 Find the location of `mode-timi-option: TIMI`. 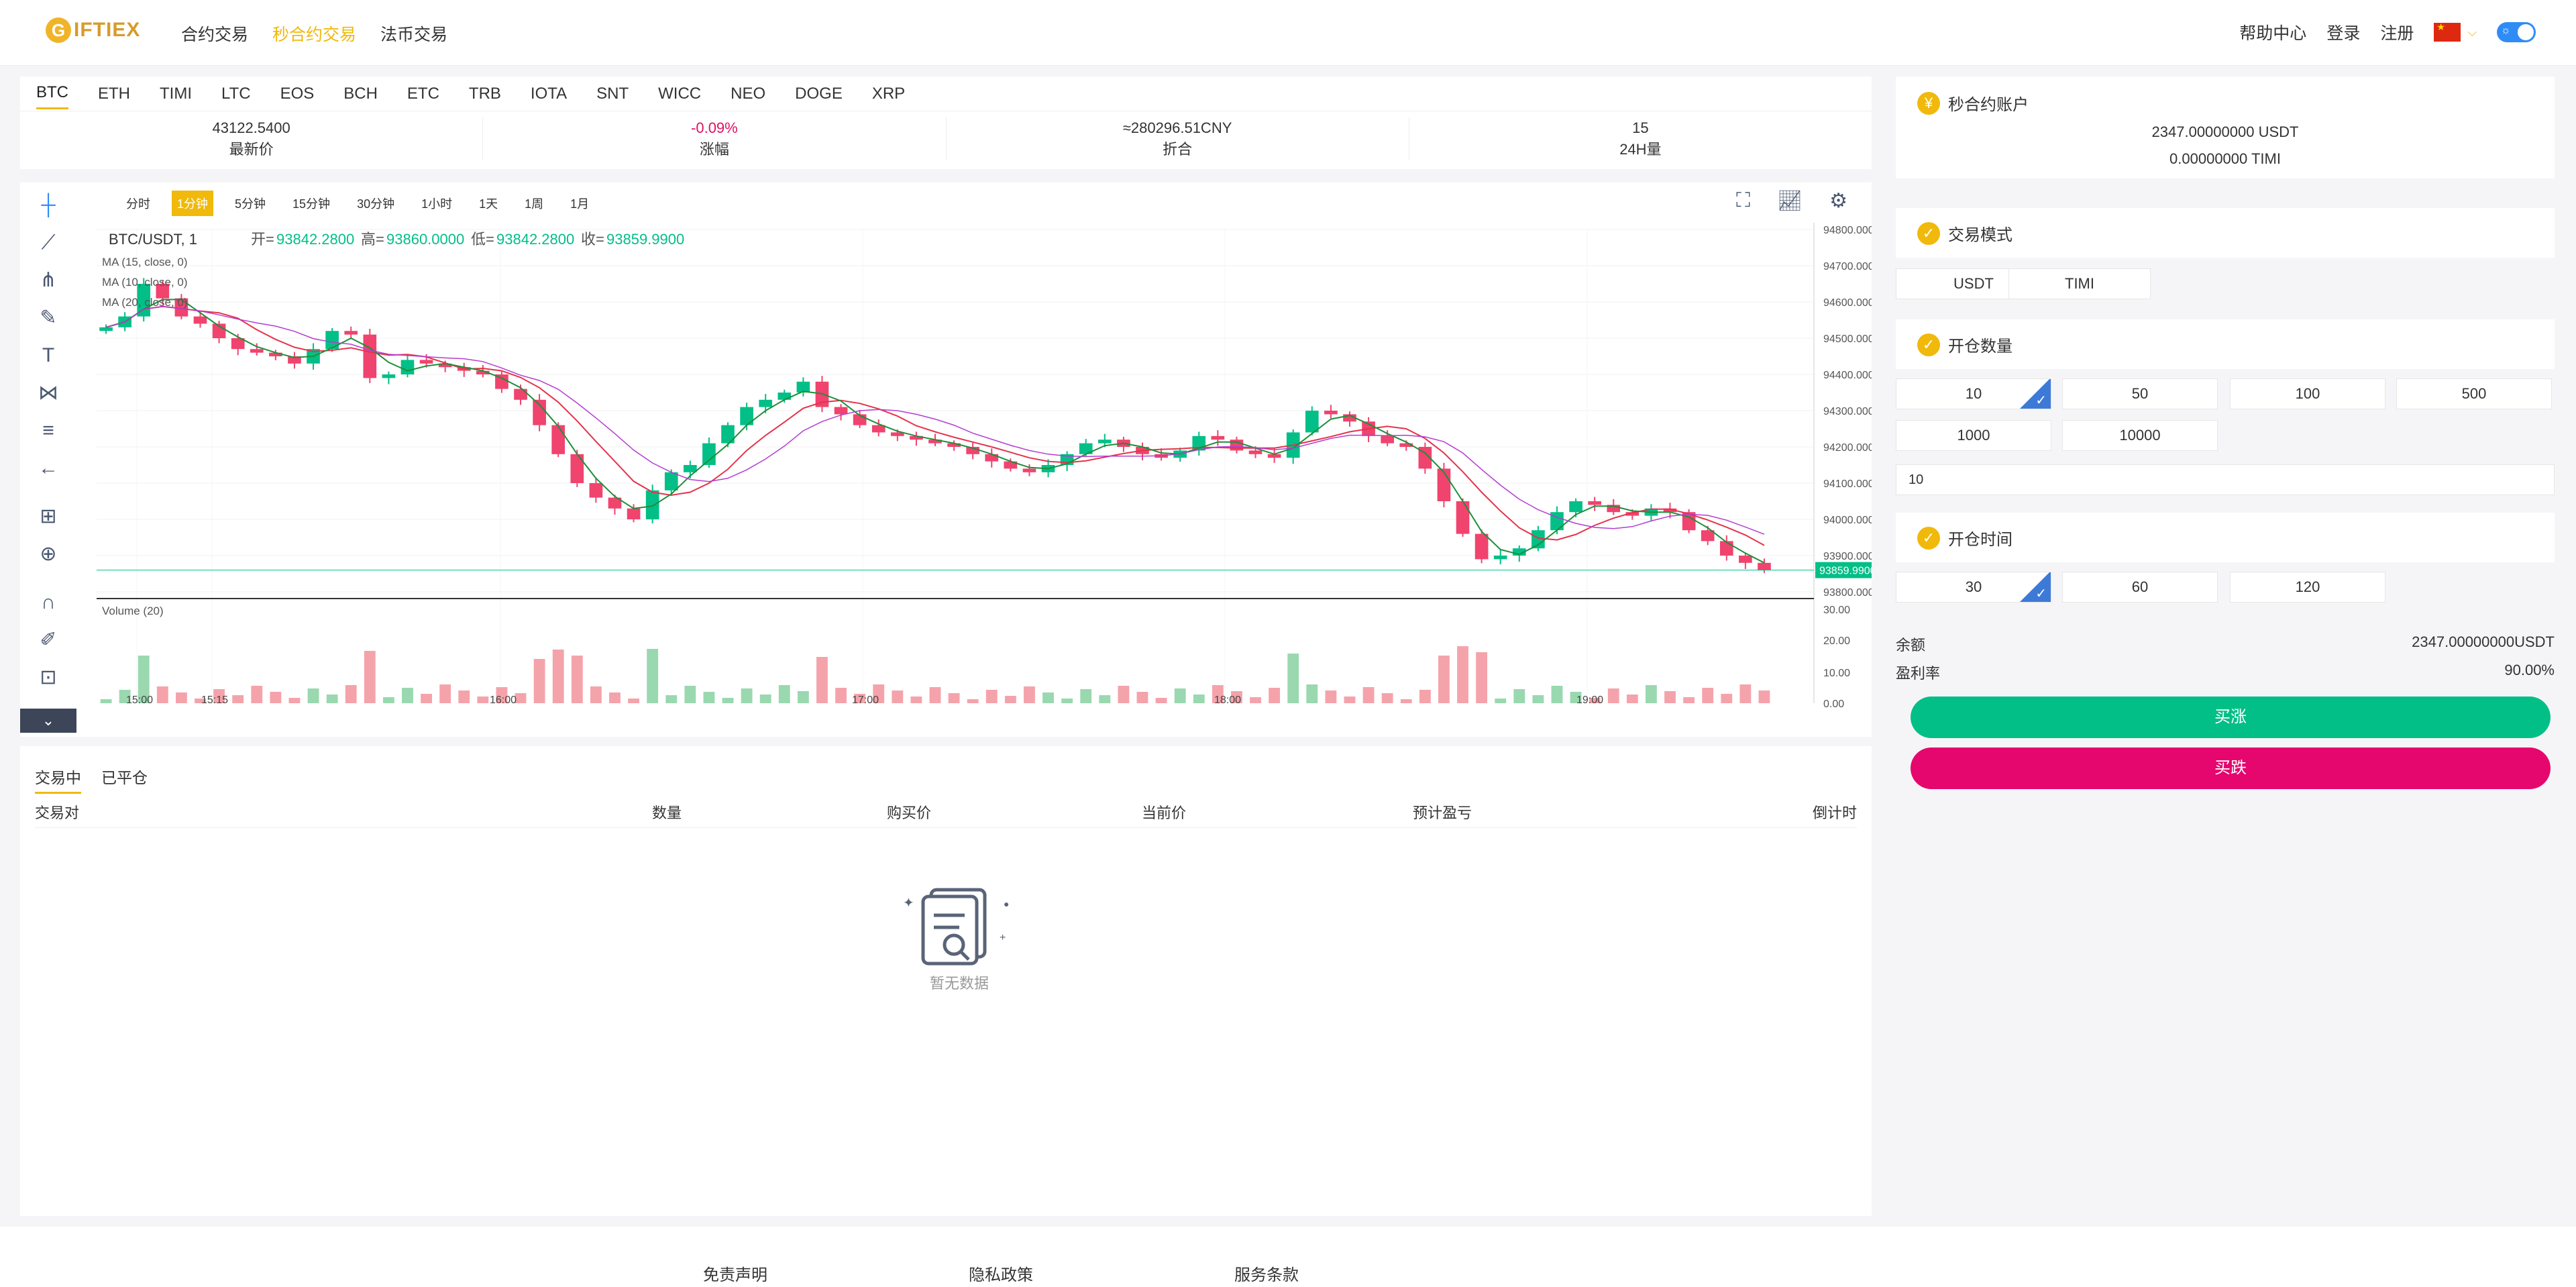

mode-timi-option: TIMI is located at coordinates (2079, 283).